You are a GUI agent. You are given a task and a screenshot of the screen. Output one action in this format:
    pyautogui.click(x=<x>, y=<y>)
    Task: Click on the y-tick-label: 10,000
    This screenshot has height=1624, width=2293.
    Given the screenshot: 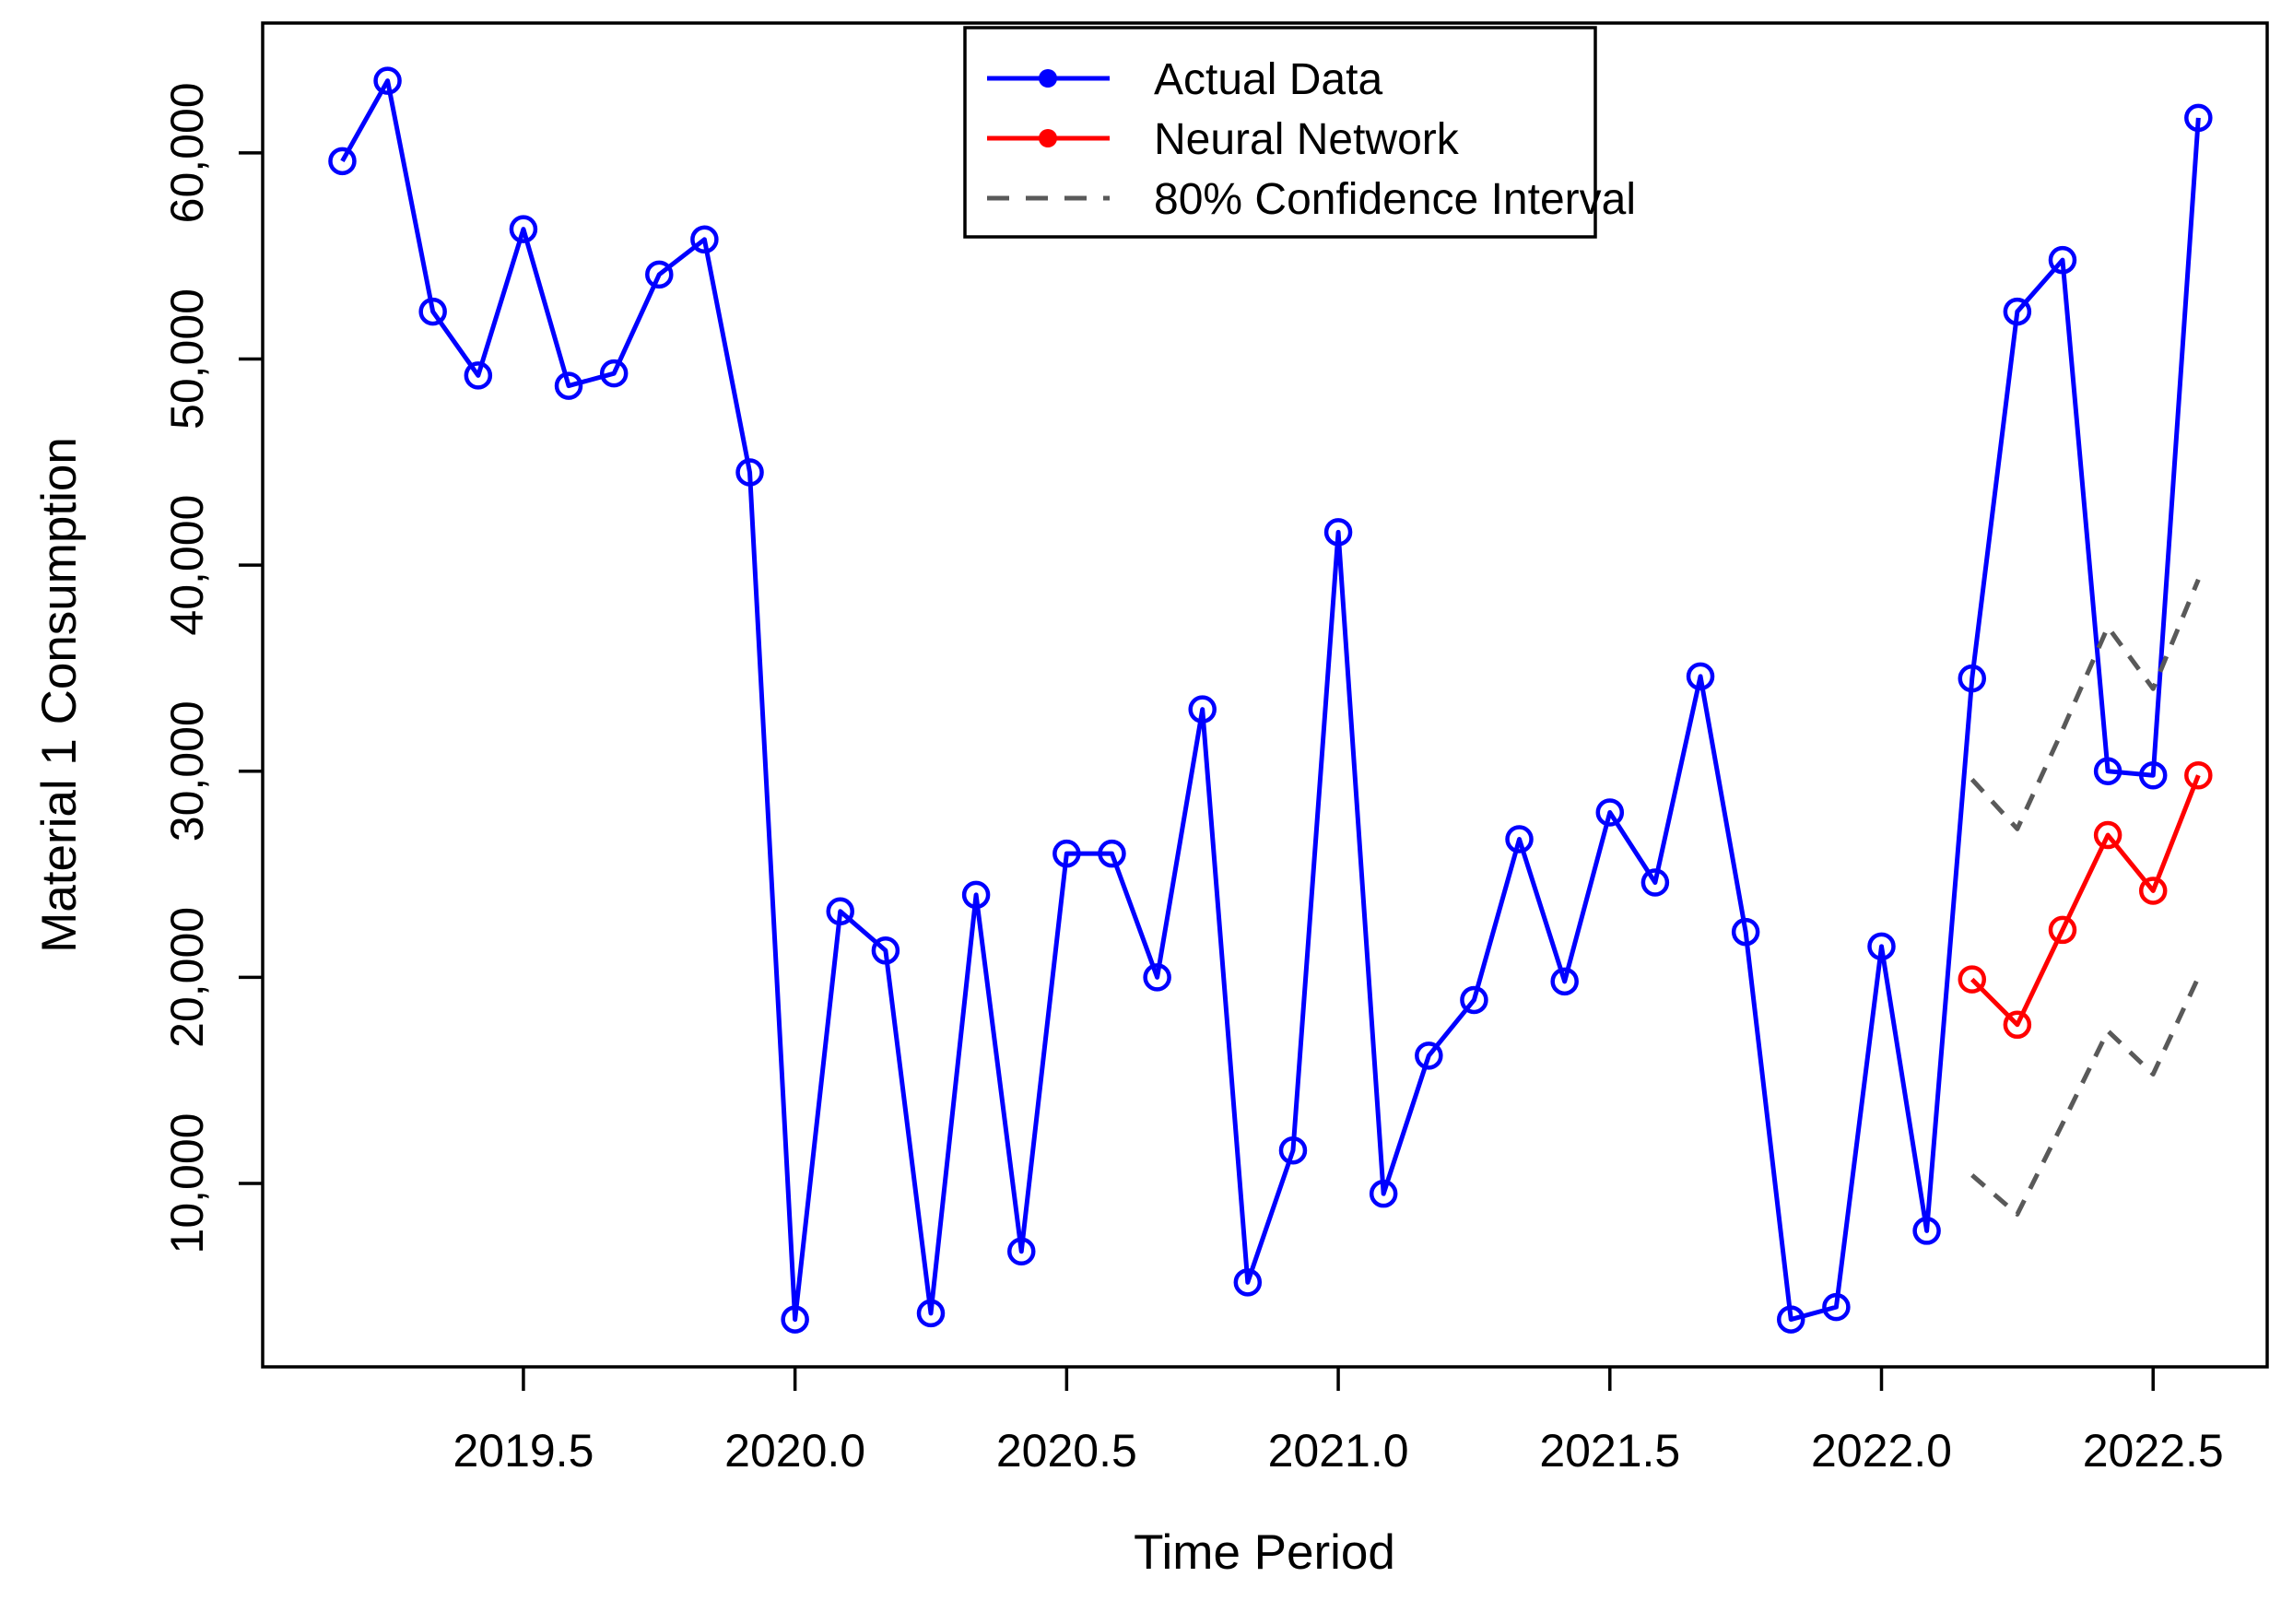 What is the action you would take?
    pyautogui.click(x=187, y=1183)
    